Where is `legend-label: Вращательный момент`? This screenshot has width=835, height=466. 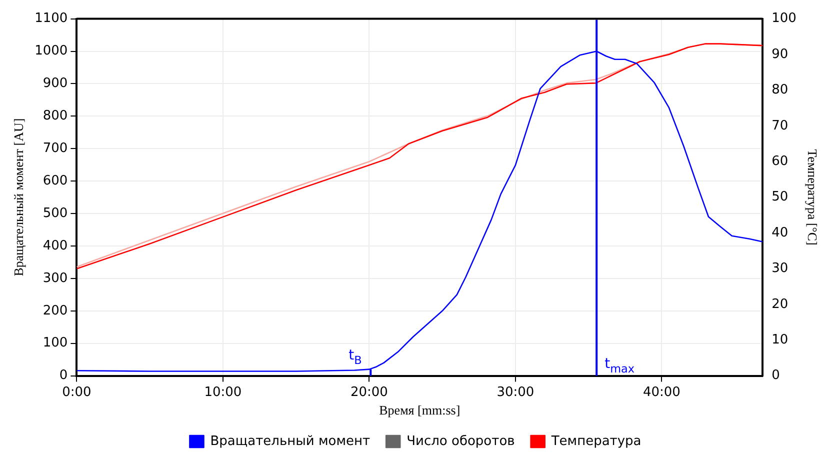 legend-label: Вращательный момент is located at coordinates (290, 441).